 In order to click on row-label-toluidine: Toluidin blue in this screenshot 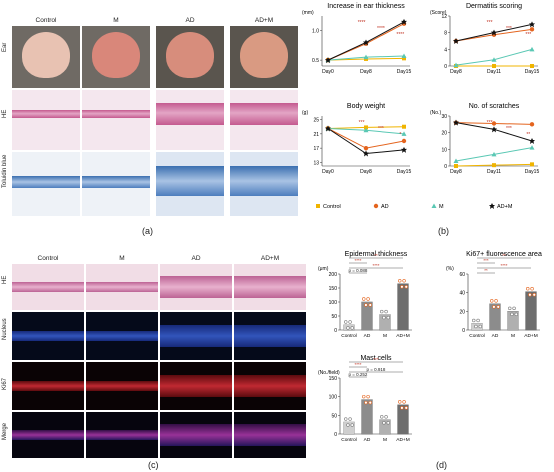, I will do `click(5, 171)`.